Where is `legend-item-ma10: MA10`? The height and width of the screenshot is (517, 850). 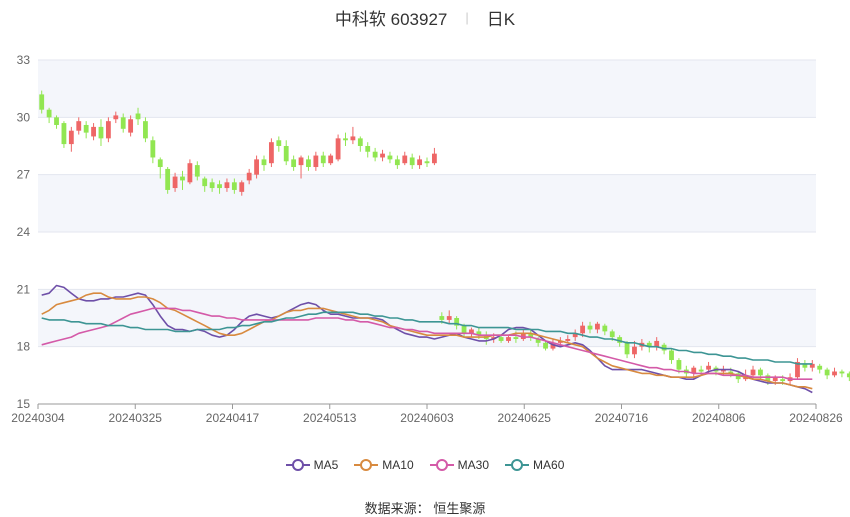 legend-item-ma10: MA10 is located at coordinates (384, 465).